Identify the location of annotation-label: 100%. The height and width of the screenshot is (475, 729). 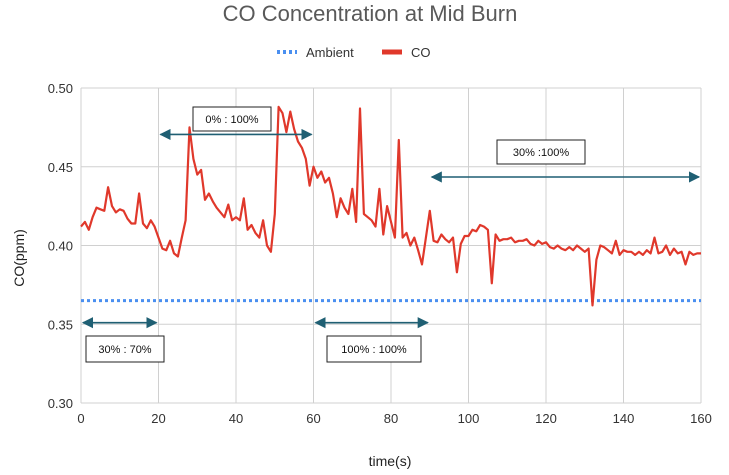
(374, 350).